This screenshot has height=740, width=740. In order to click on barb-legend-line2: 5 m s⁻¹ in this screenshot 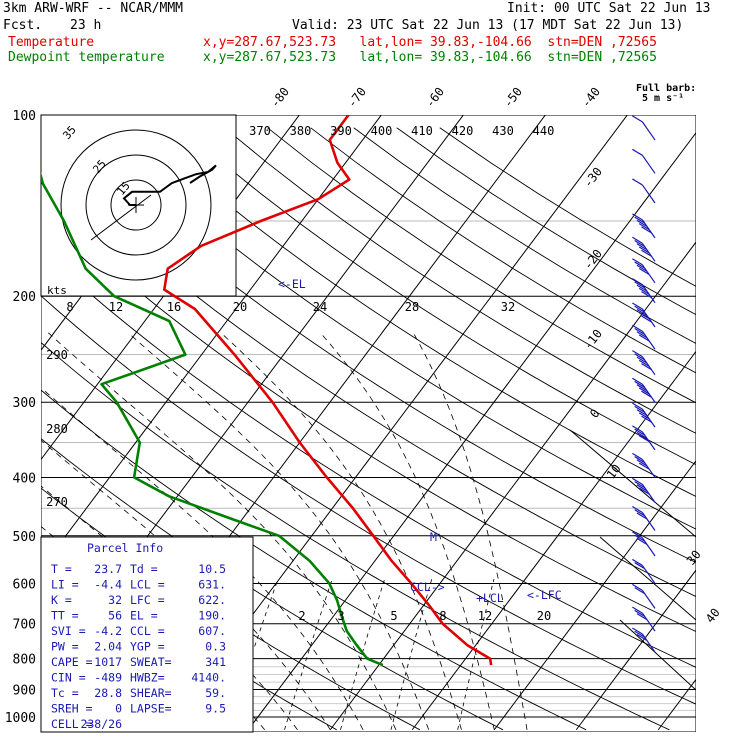, I will do `click(663, 98)`.